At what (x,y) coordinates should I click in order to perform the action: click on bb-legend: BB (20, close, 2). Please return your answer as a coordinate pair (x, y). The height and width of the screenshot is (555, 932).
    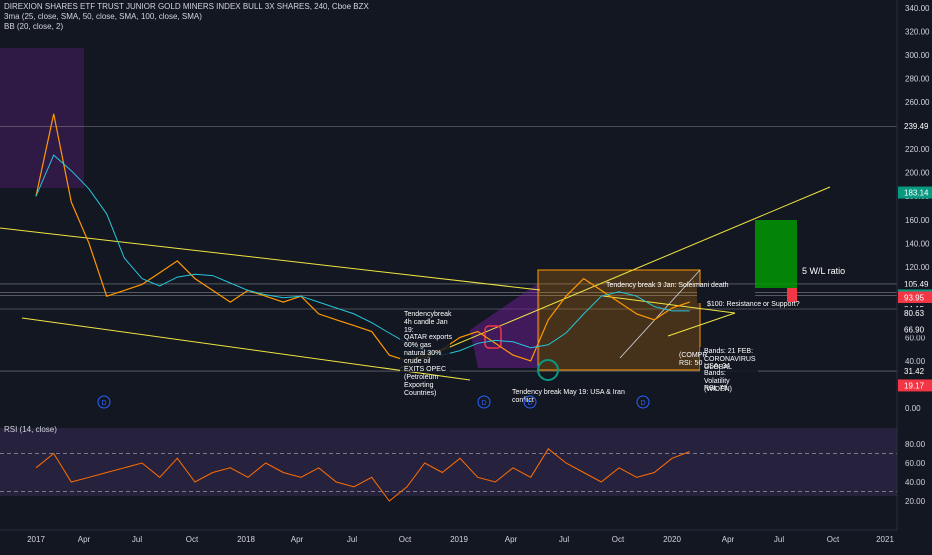
    Looking at the image, I should click on (34, 26).